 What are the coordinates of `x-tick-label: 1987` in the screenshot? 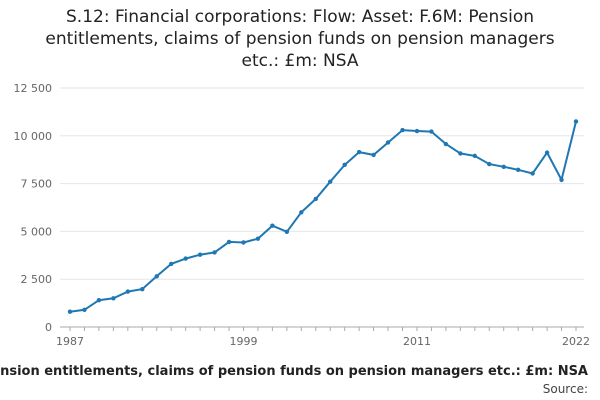 It's located at (70, 341).